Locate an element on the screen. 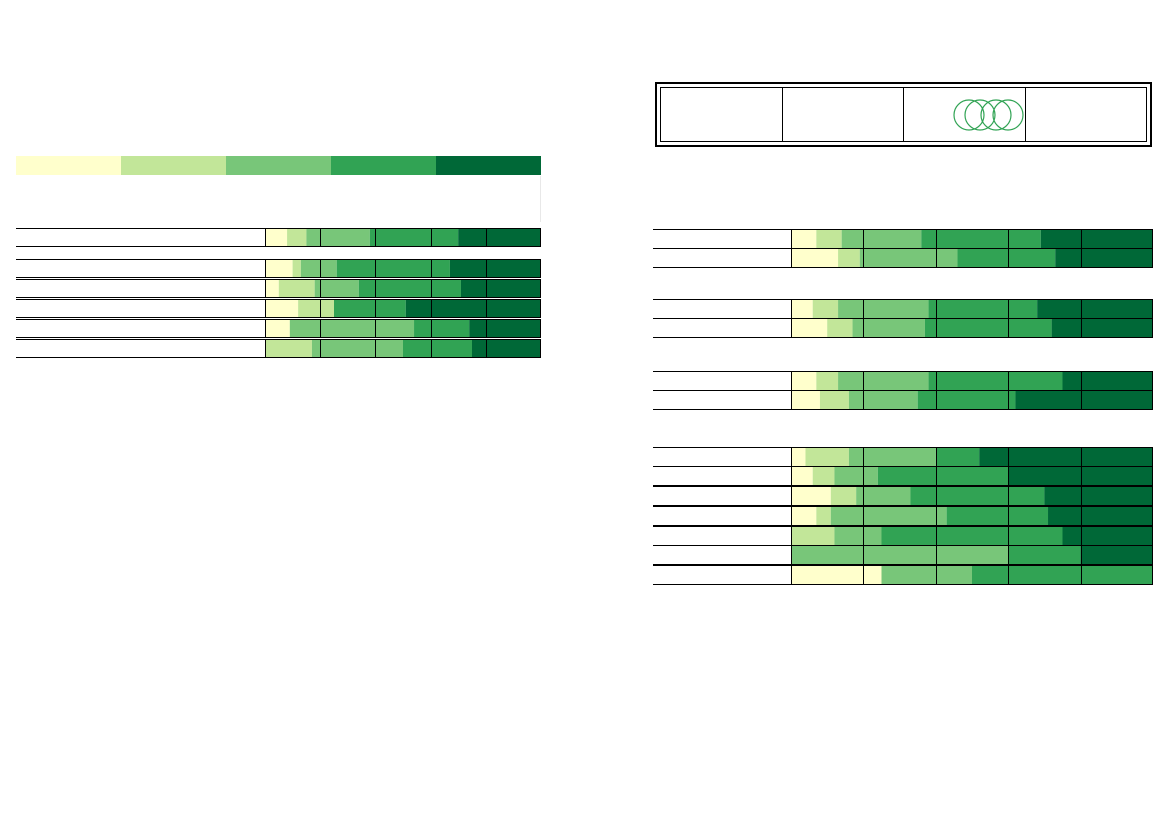  color-scale-legend is located at coordinates (278, 165).